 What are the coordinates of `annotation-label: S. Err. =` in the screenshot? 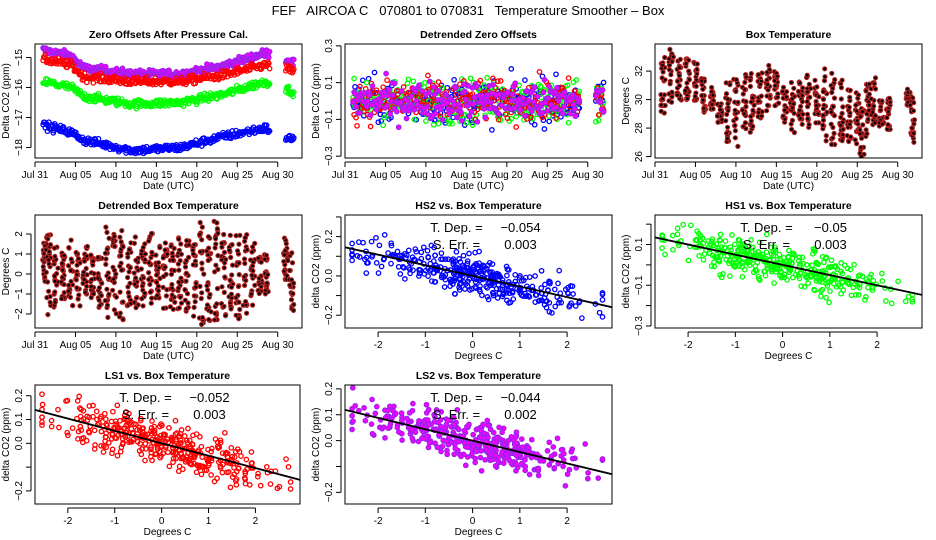 It's located at (456, 244).